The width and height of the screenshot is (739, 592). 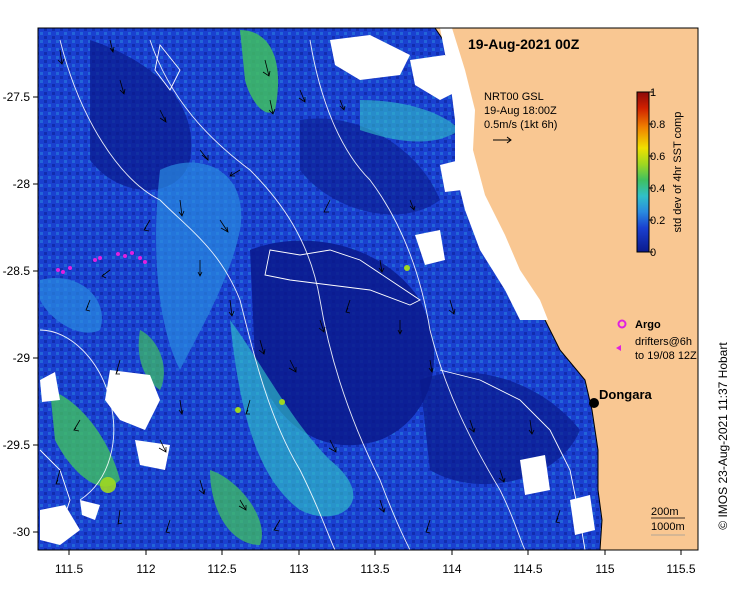 I want to click on y-tick-label: -28.5, so click(x=17, y=271).